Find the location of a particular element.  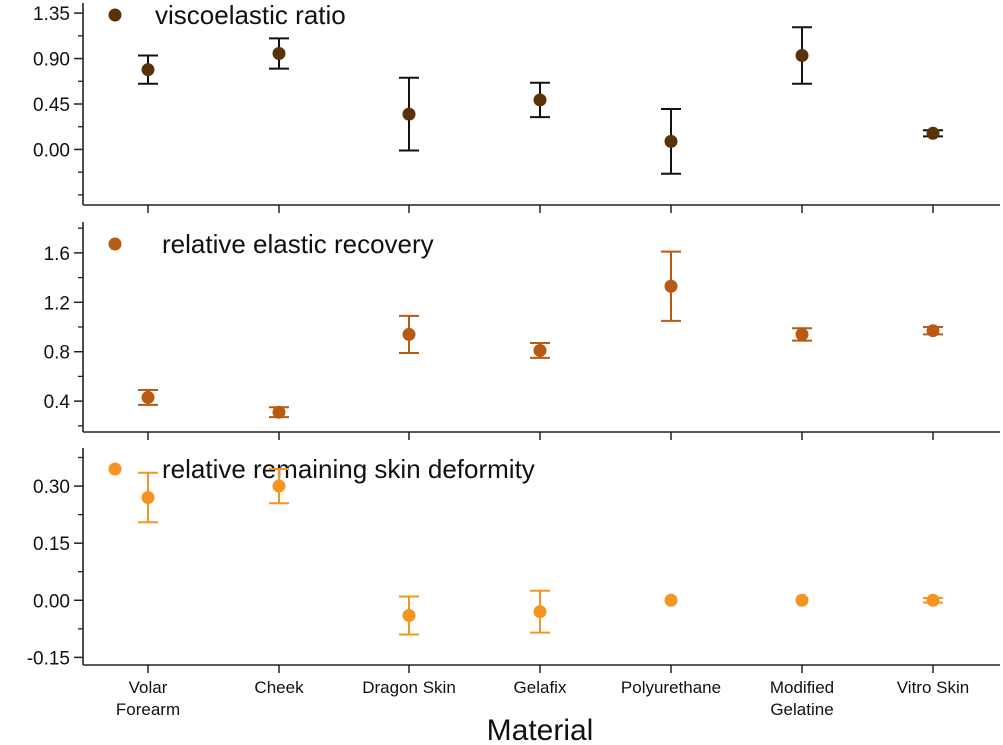

x-category-label: Volar is located at coordinates (148, 687).